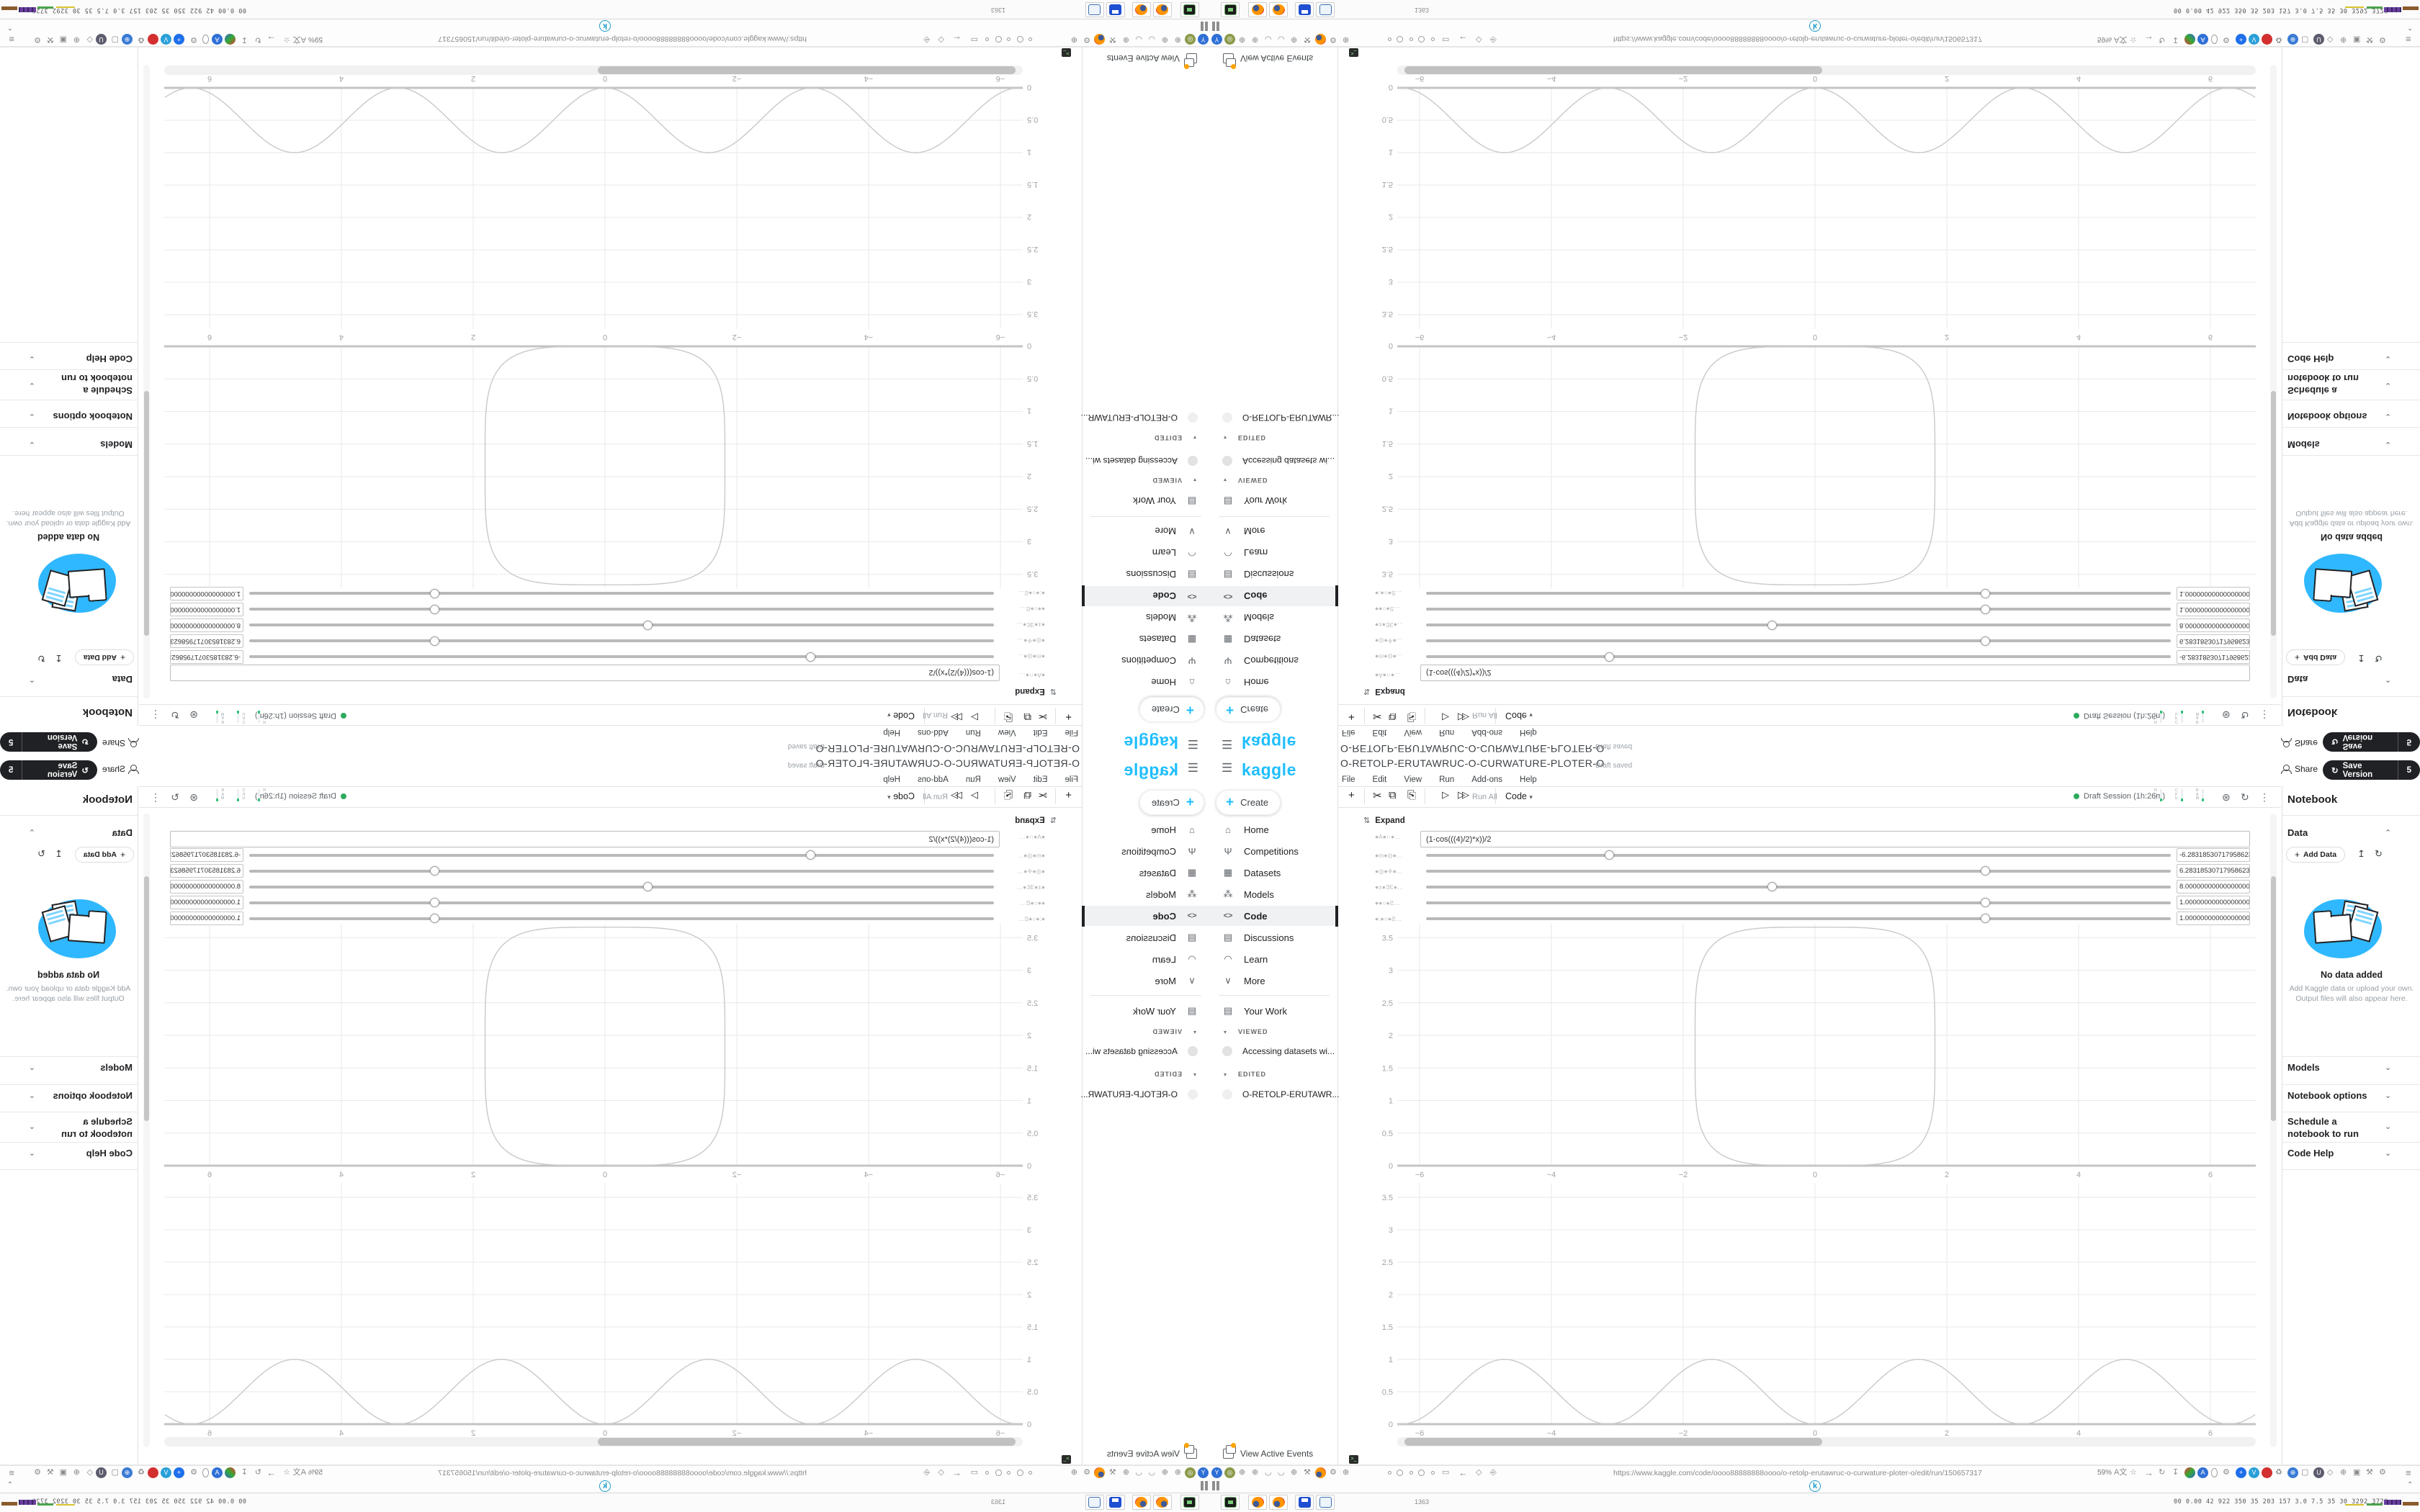  Describe the element at coordinates (1146, 916) in the screenshot. I see `sidebar-item-code: <> Code` at that location.